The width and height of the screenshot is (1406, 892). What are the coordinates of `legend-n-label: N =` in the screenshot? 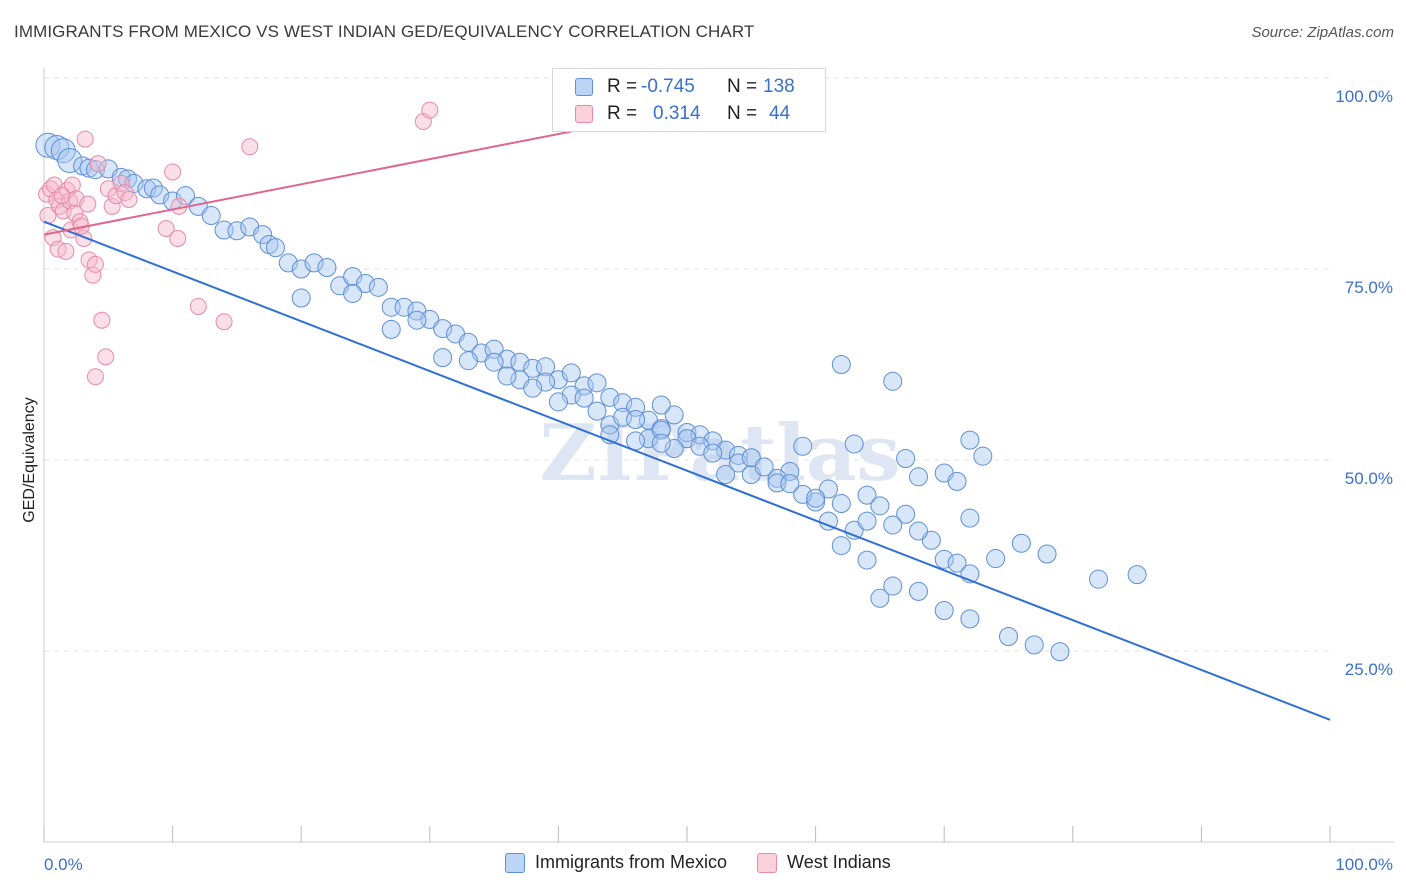 It's located at (742, 113).